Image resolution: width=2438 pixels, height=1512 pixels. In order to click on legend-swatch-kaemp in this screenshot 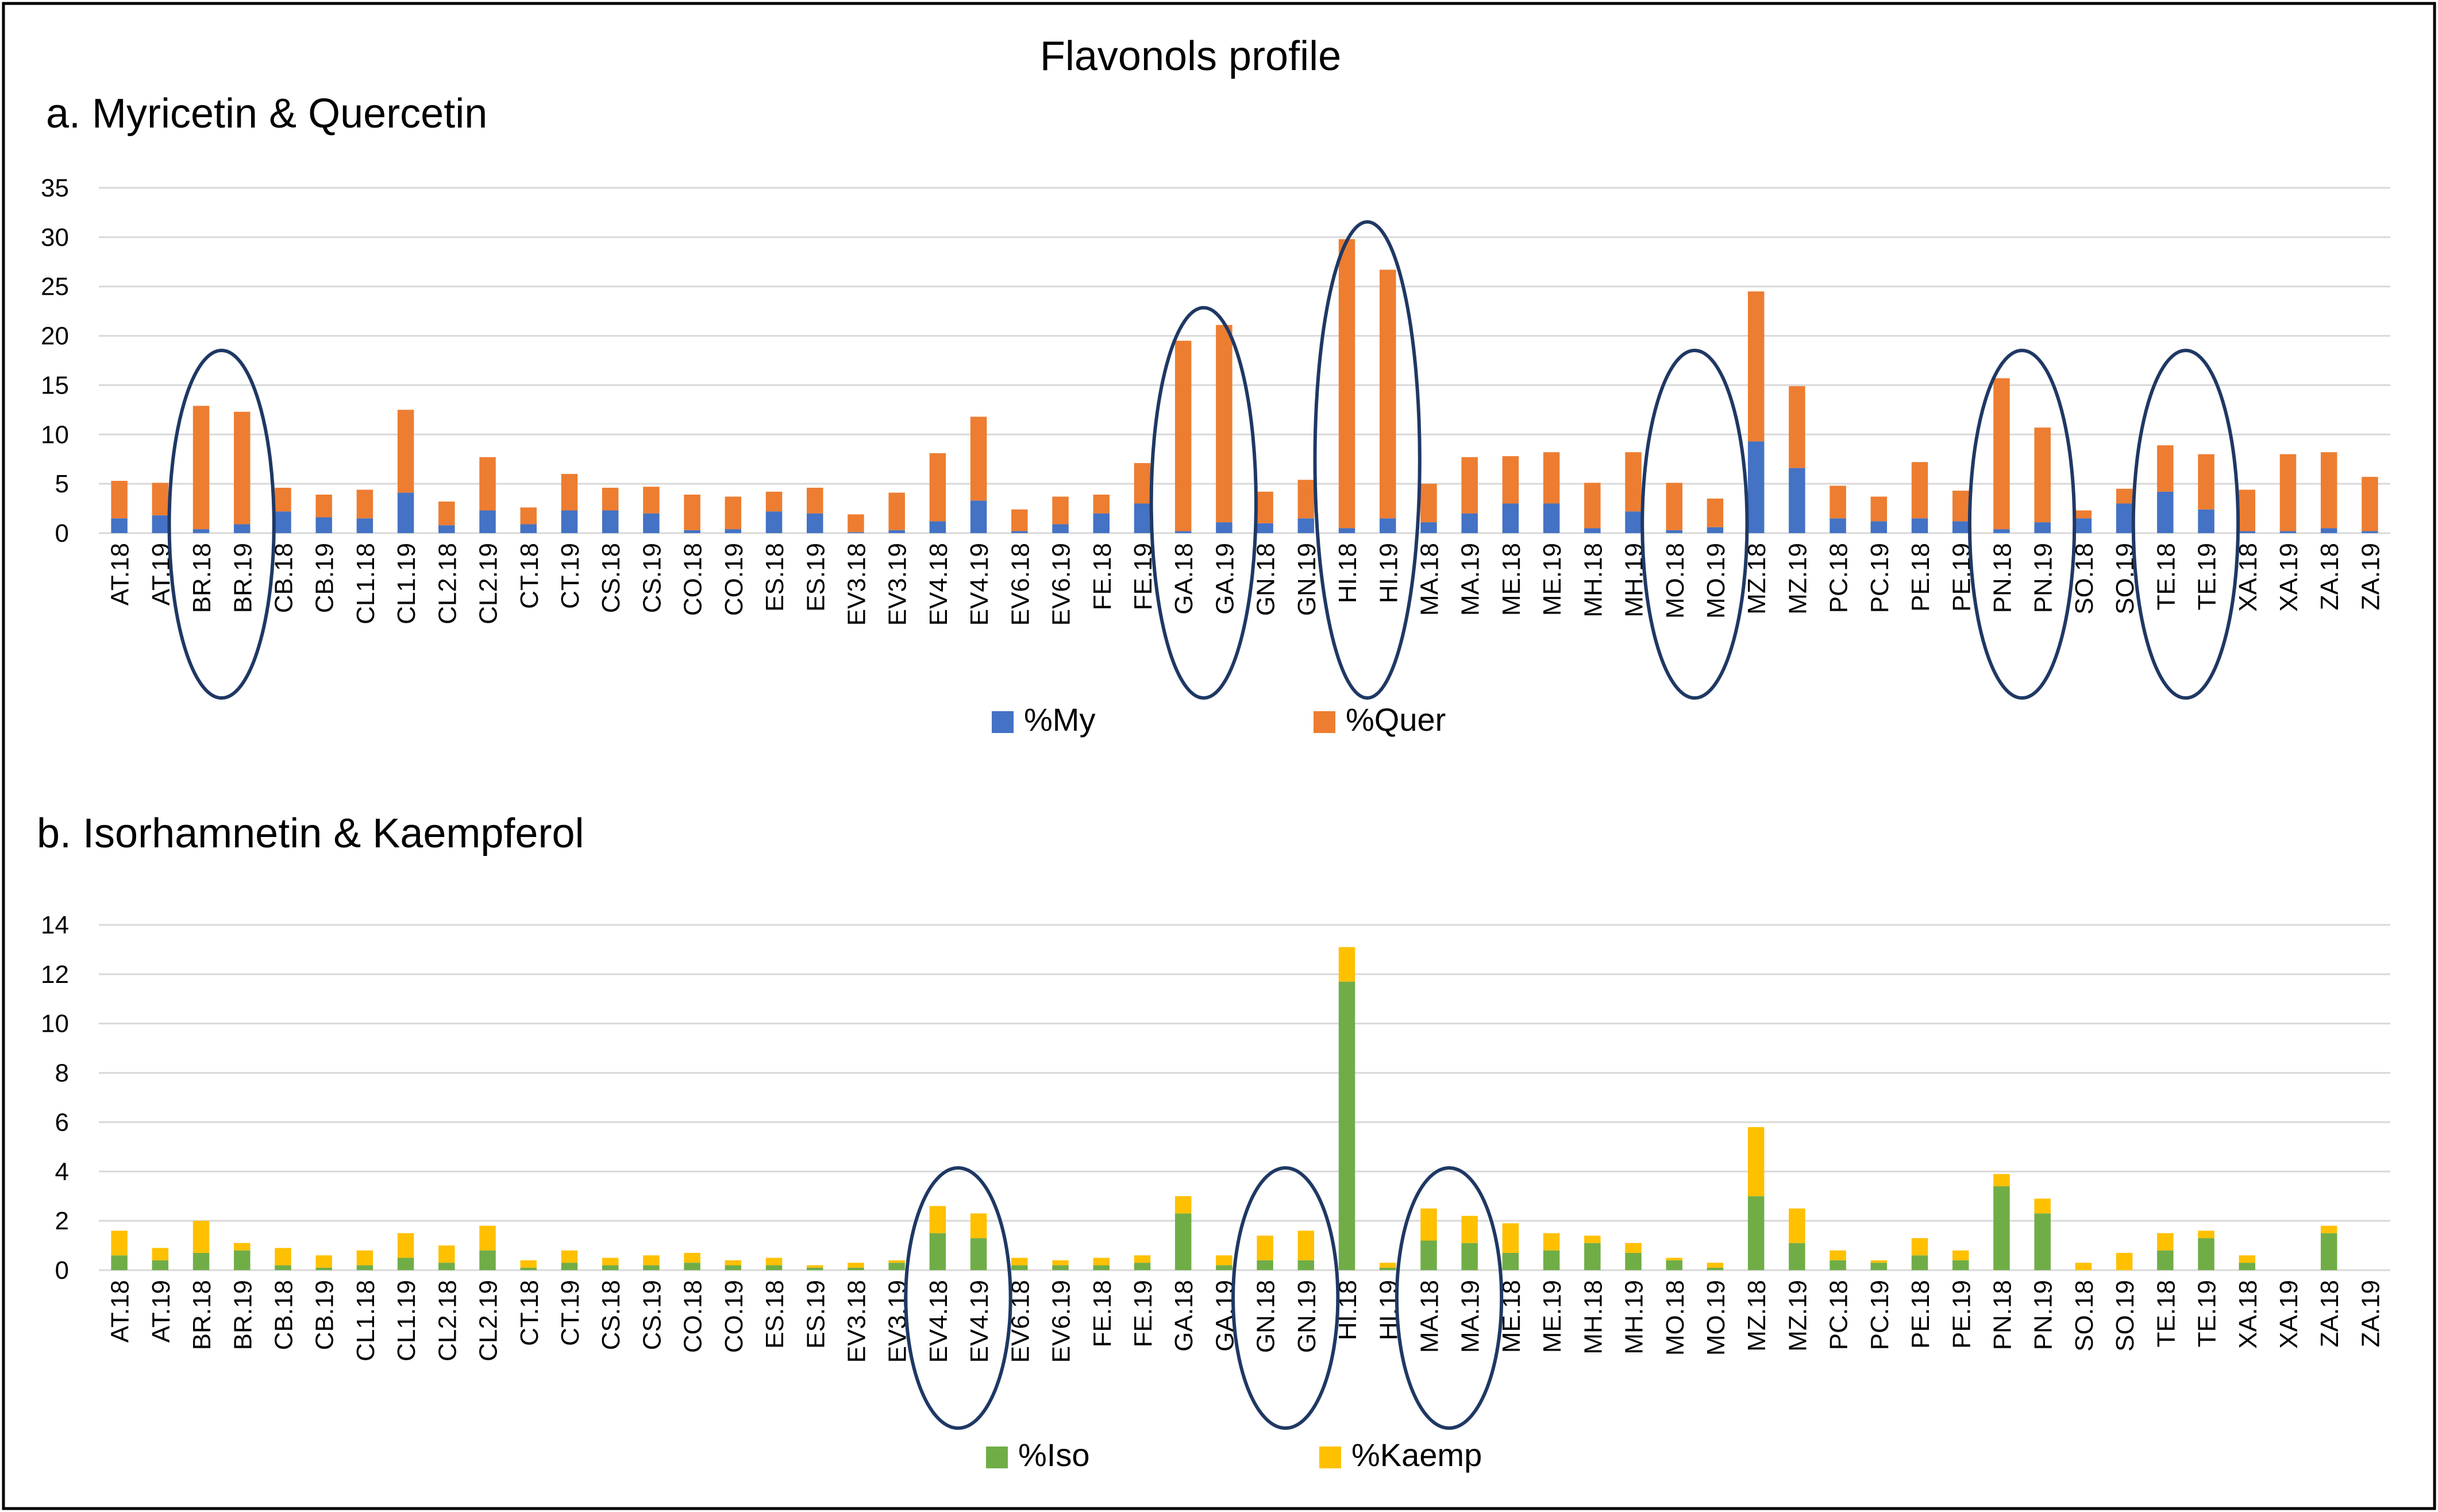, I will do `click(1330, 1457)`.